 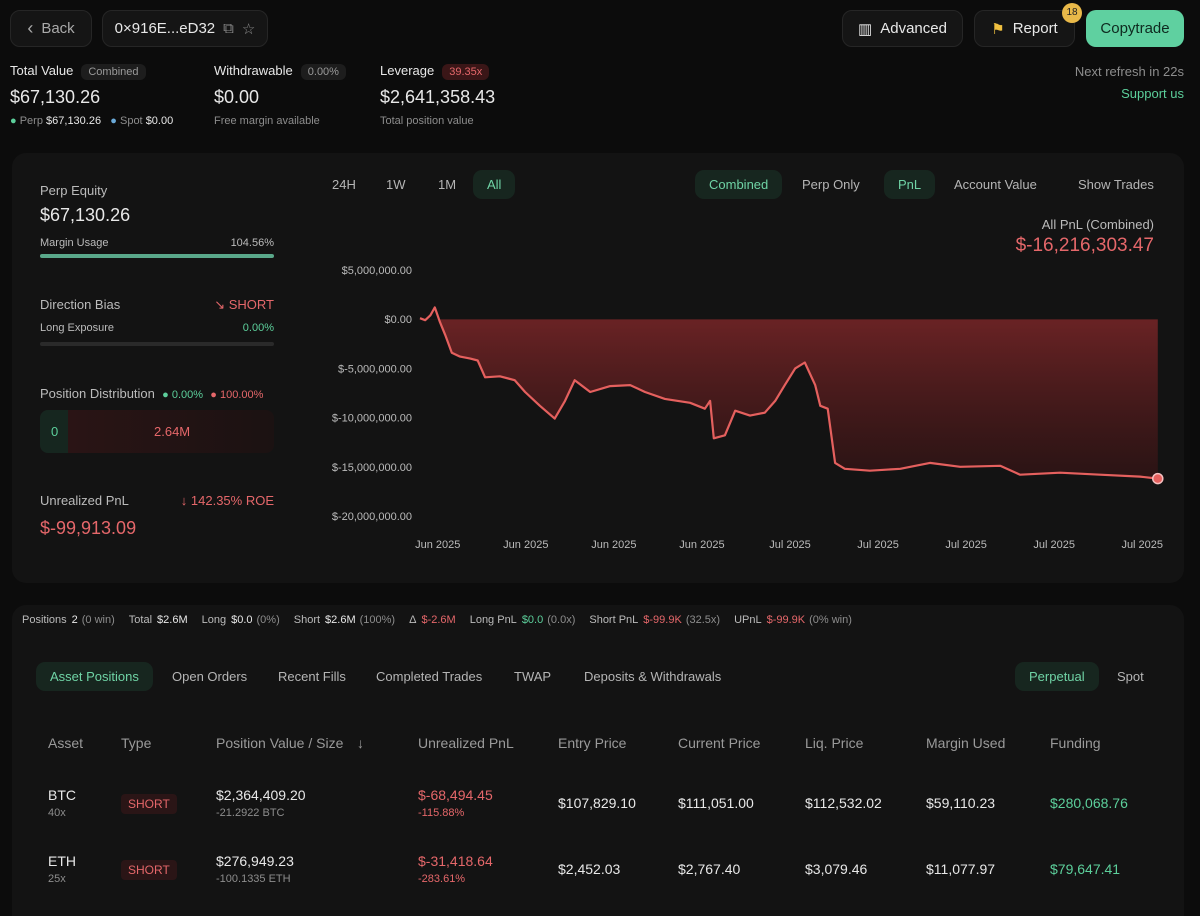 I want to click on bias-value: SHORT, so click(x=251, y=304).